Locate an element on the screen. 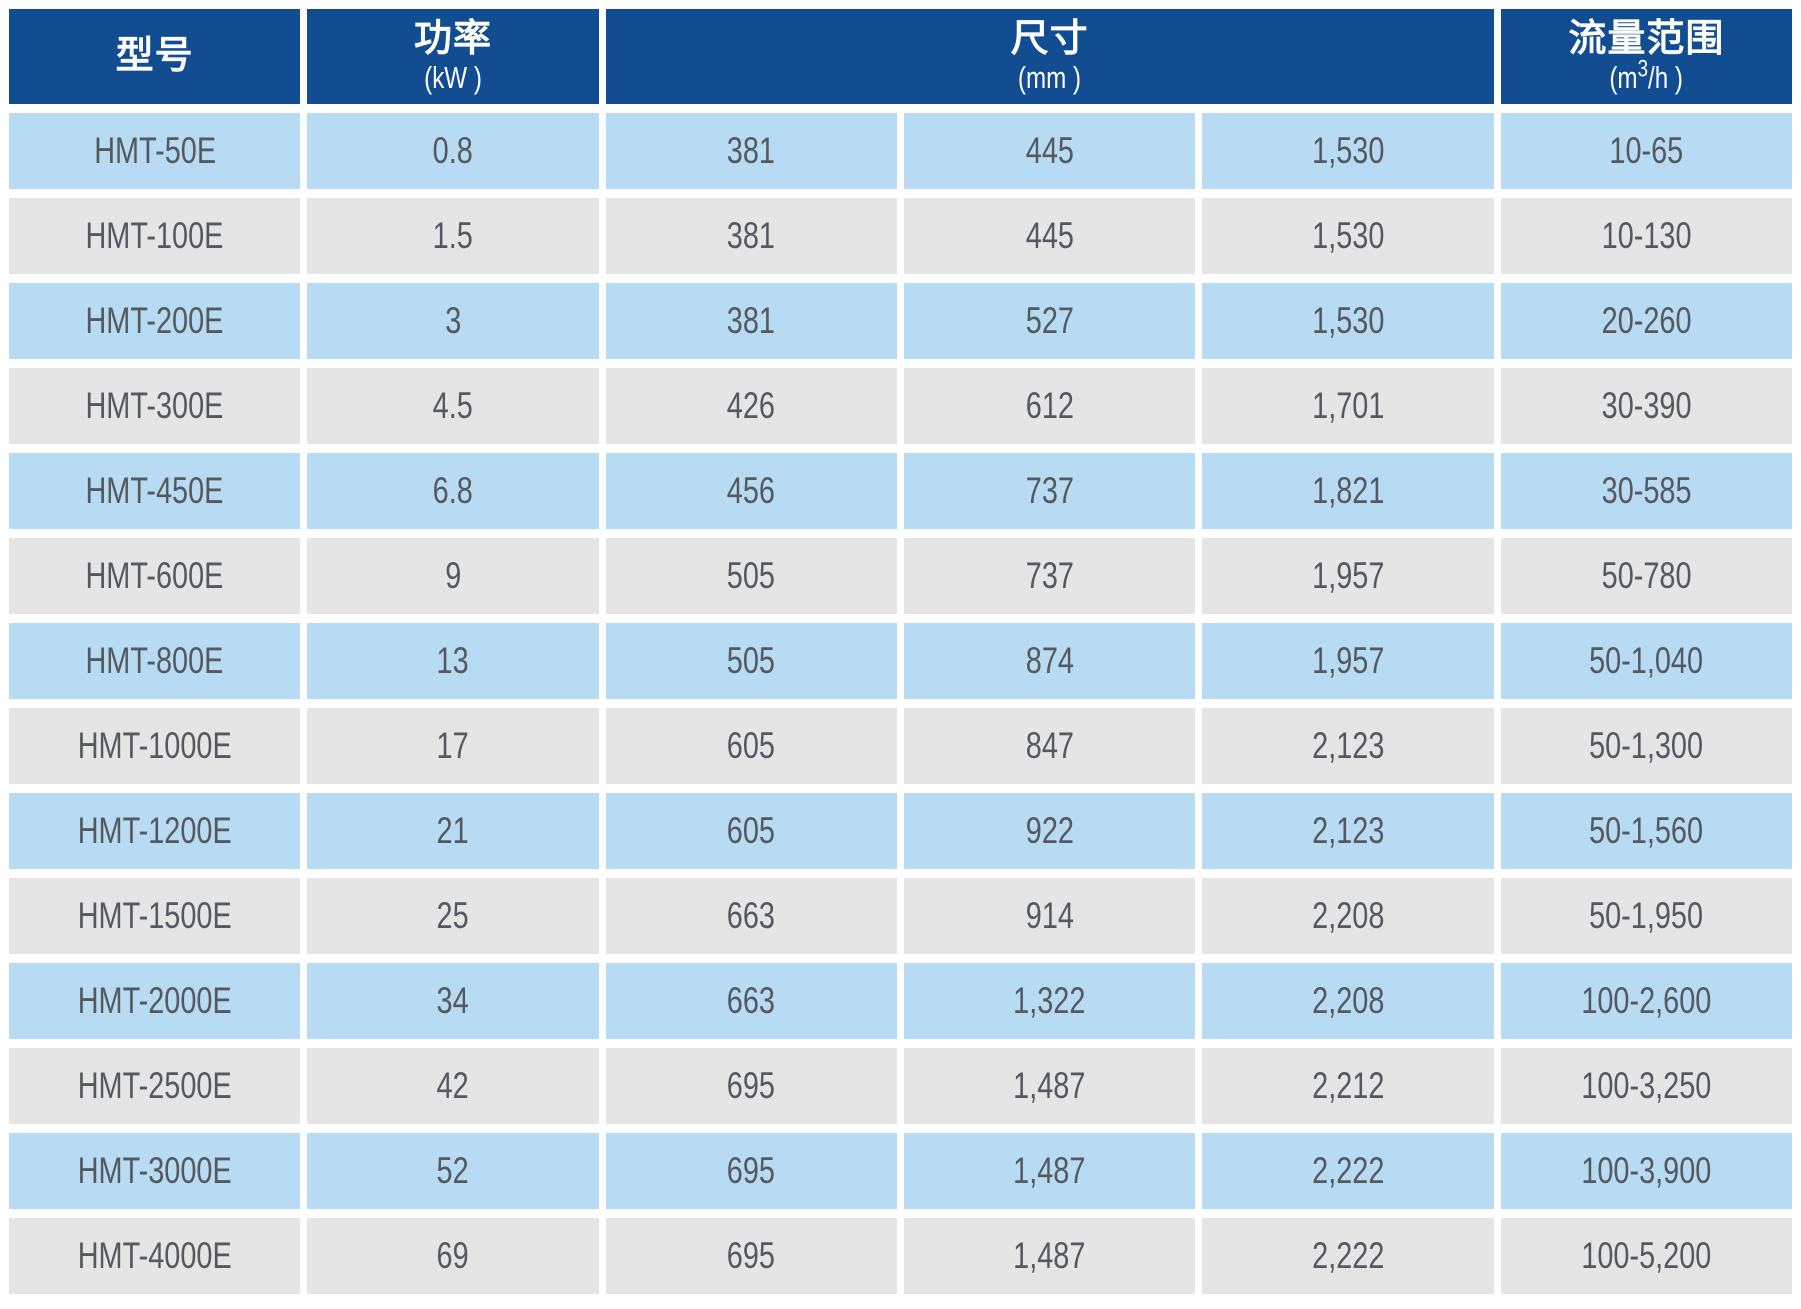  dim1-cell: 426 is located at coordinates (751, 406).